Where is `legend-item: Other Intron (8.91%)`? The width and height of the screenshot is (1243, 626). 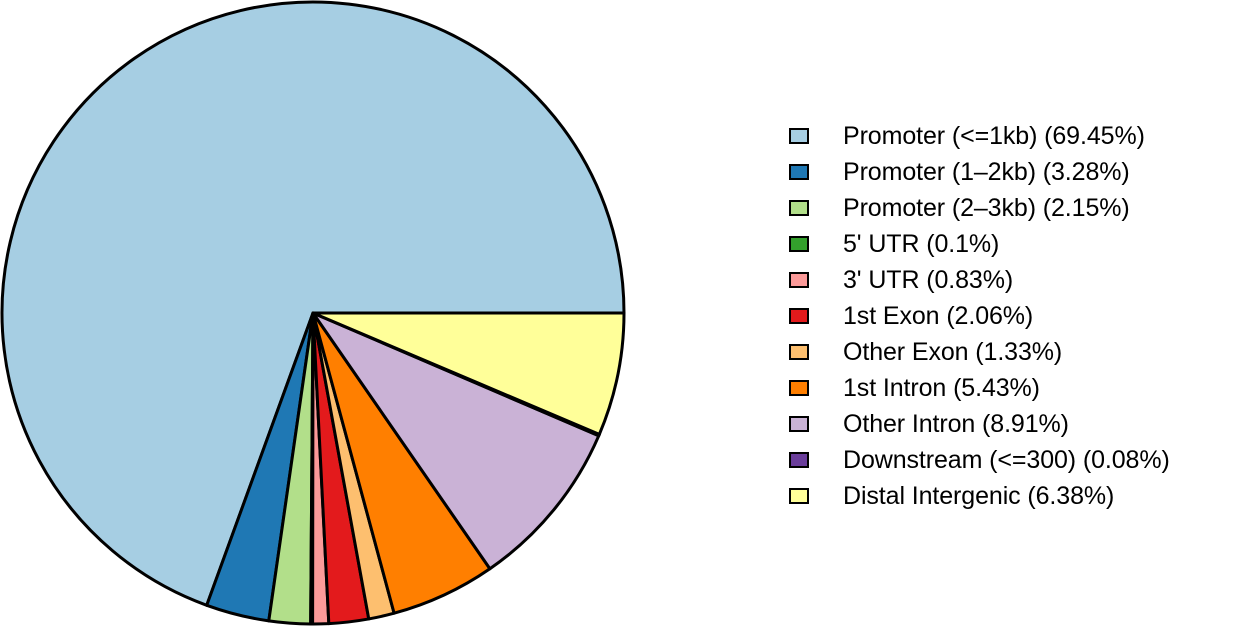
legend-item: Other Intron (8.91%) is located at coordinates (1016, 424).